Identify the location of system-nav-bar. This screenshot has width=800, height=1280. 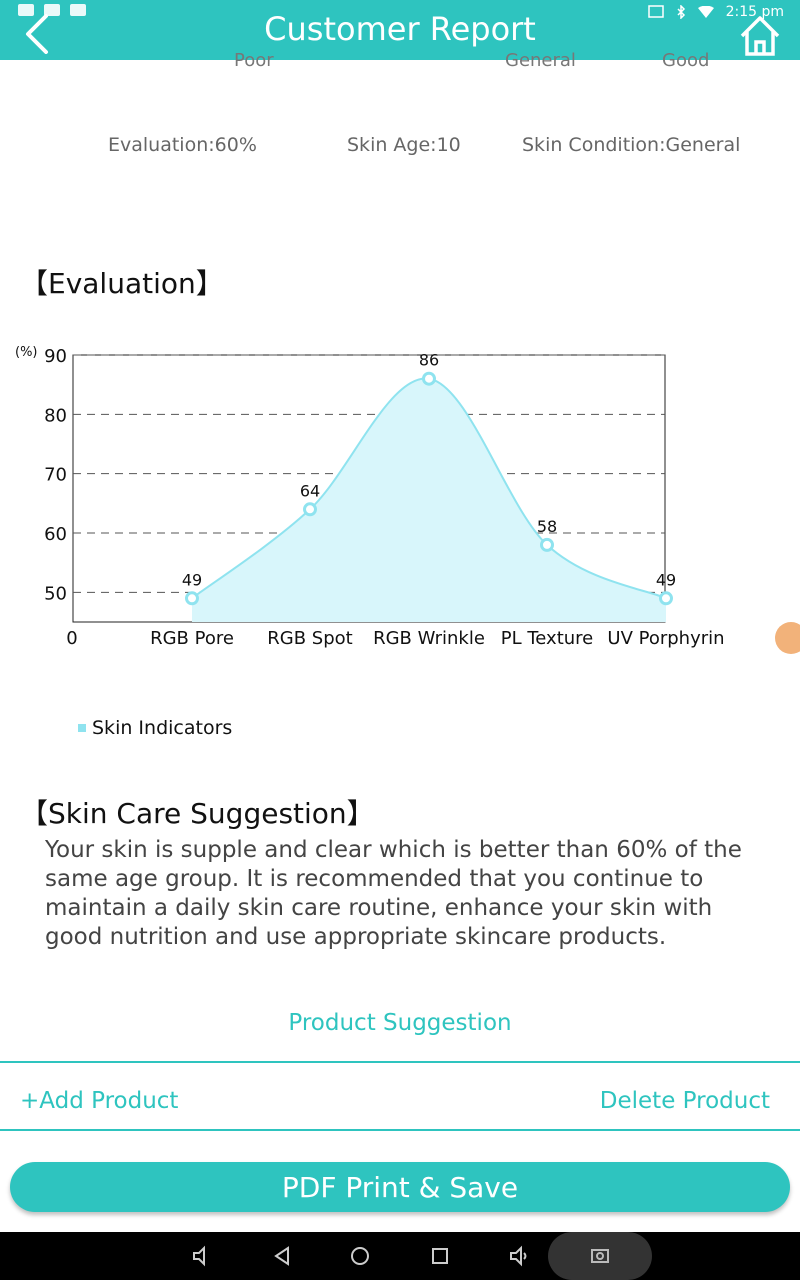
(400, 1256).